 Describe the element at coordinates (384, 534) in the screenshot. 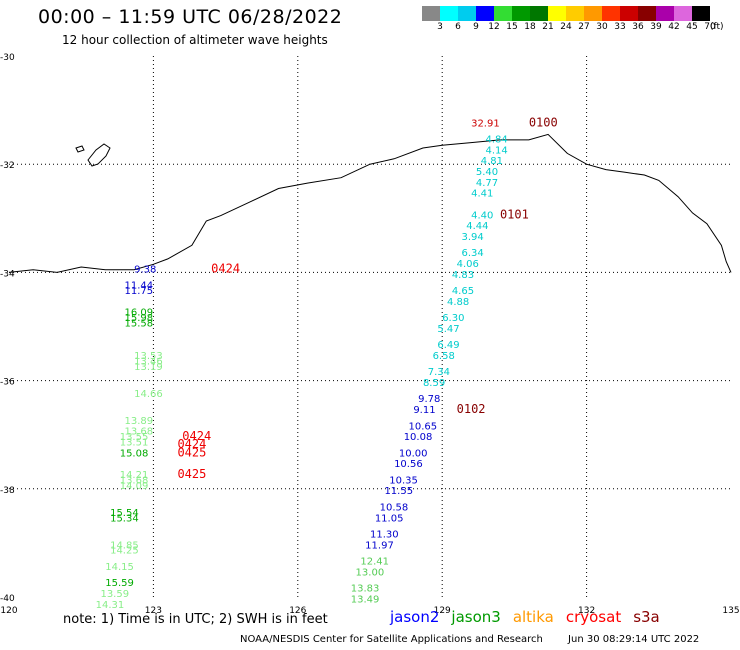

I see `wave-height-value: 11.30` at that location.